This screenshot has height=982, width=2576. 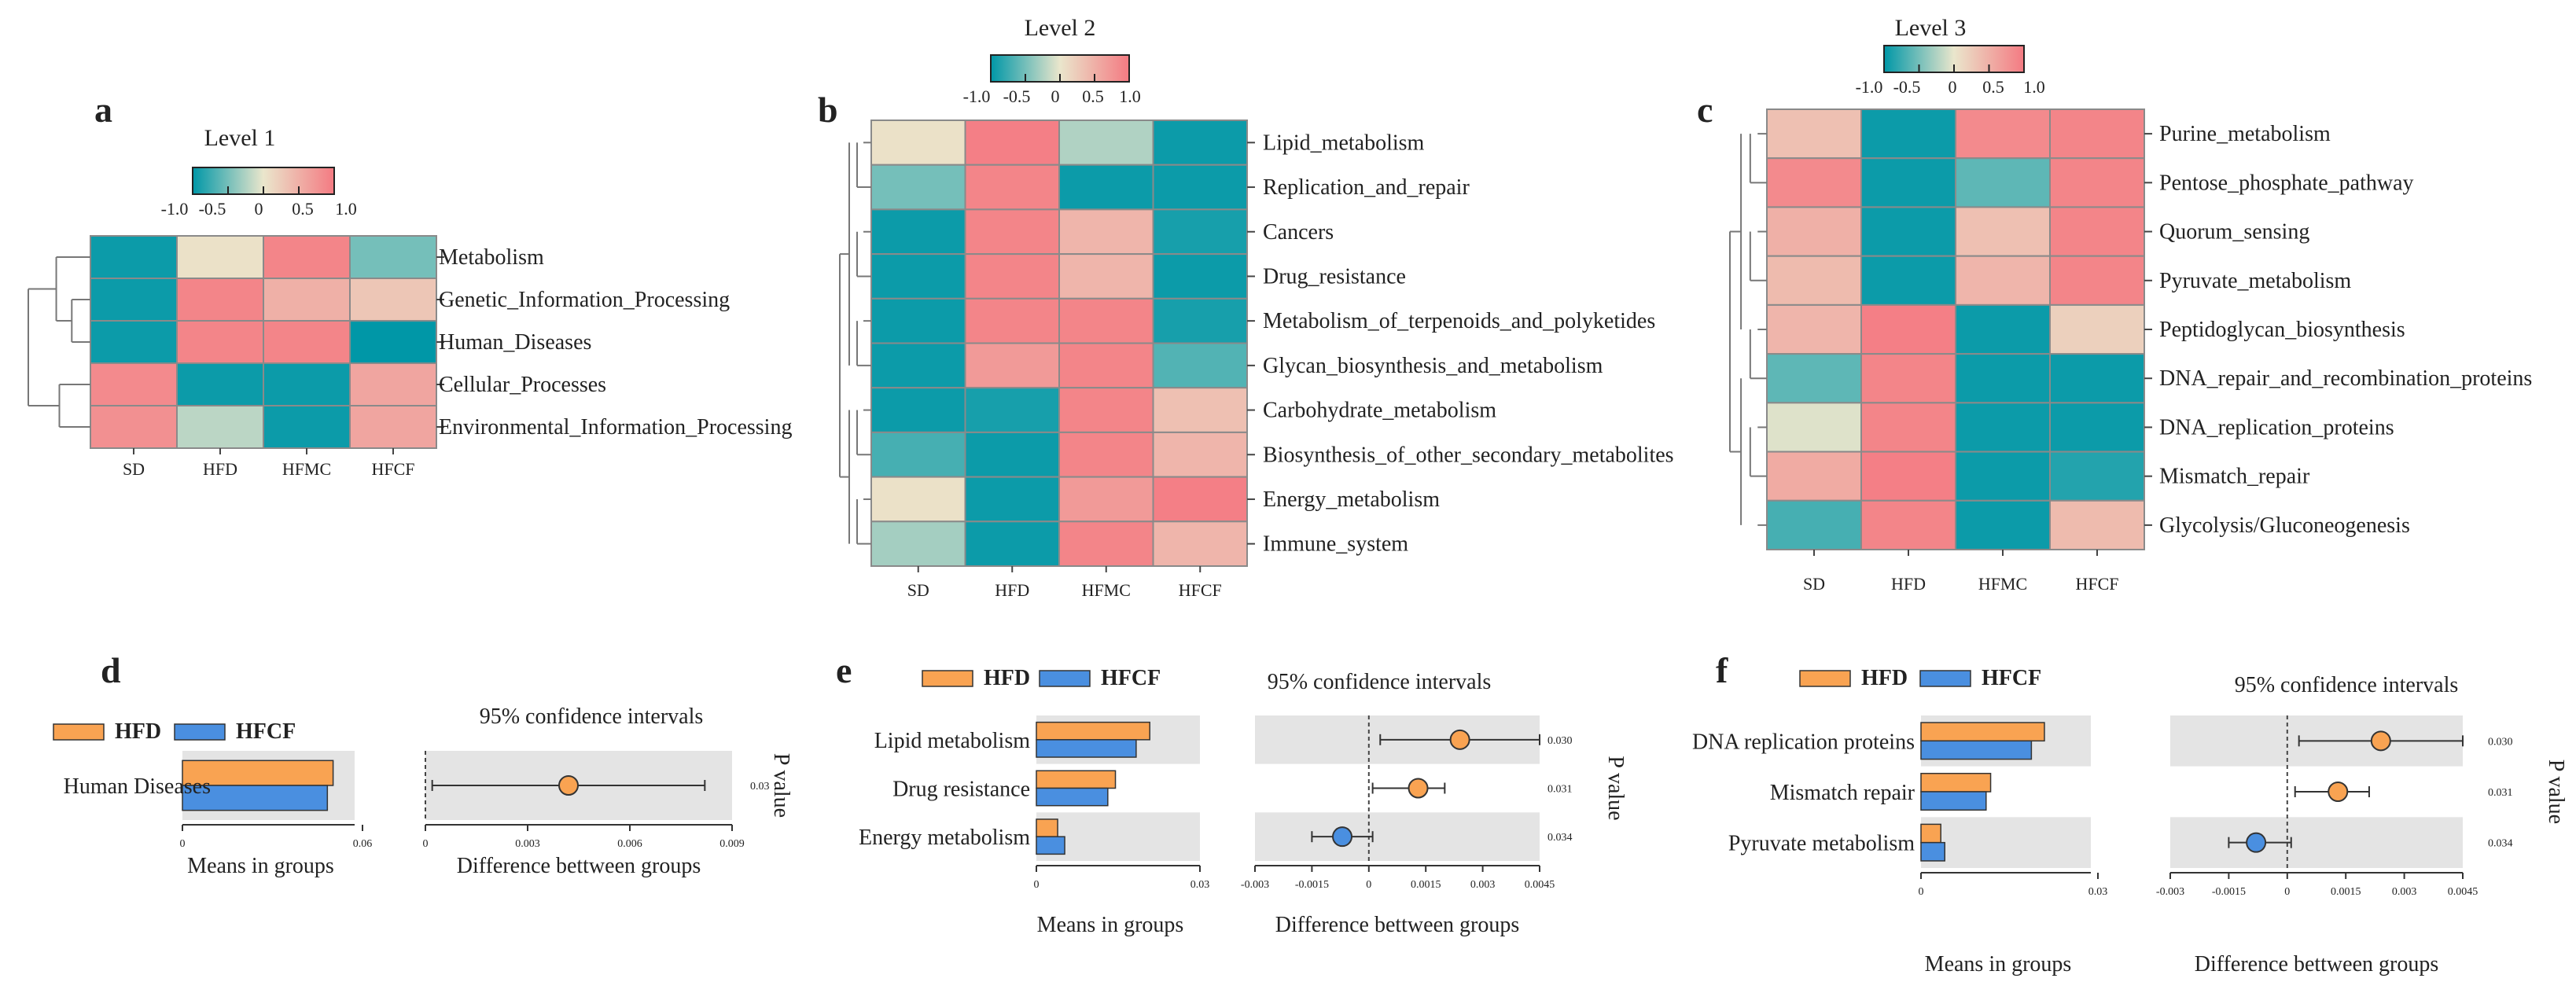 What do you see at coordinates (175, 209) in the screenshot?
I see `colorbar-tick-label: -1.0` at bounding box center [175, 209].